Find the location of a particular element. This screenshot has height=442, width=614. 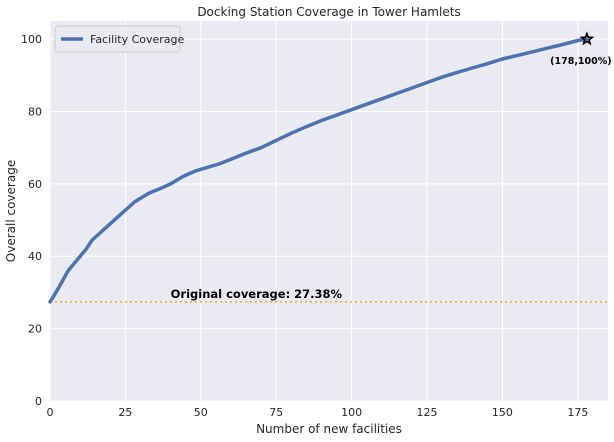

legend: Facility Coverage is located at coordinates (119, 39).